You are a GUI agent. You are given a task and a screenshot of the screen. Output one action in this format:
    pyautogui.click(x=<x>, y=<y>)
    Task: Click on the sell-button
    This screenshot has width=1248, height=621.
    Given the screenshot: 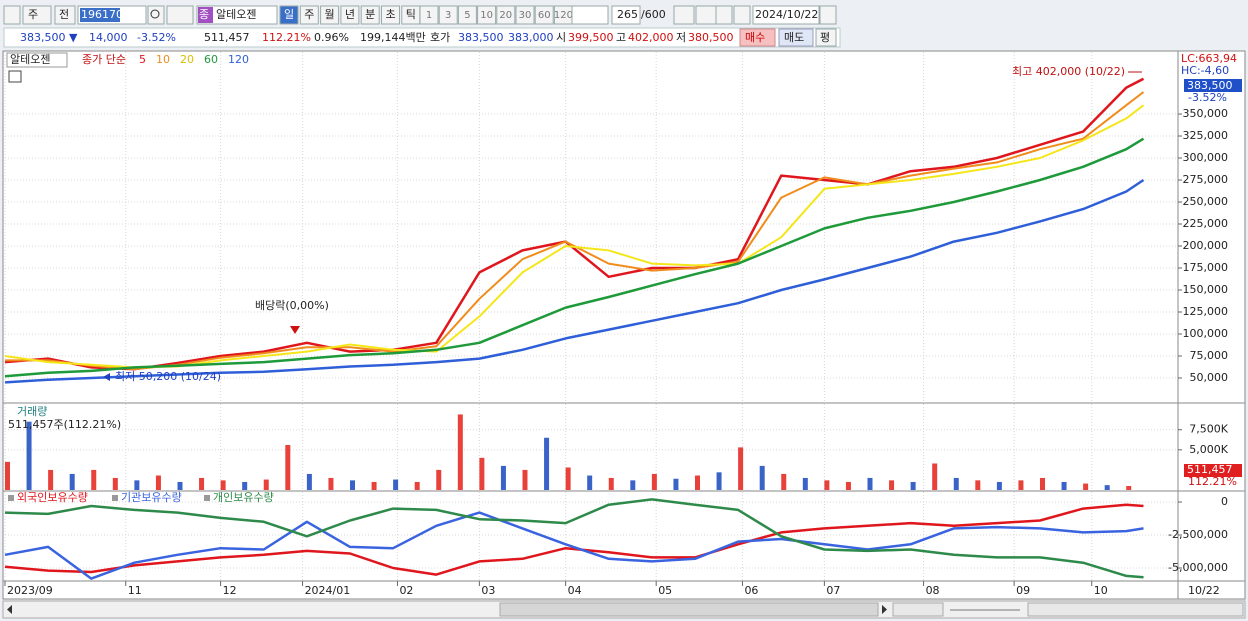 What is the action you would take?
    pyautogui.click(x=796, y=37)
    